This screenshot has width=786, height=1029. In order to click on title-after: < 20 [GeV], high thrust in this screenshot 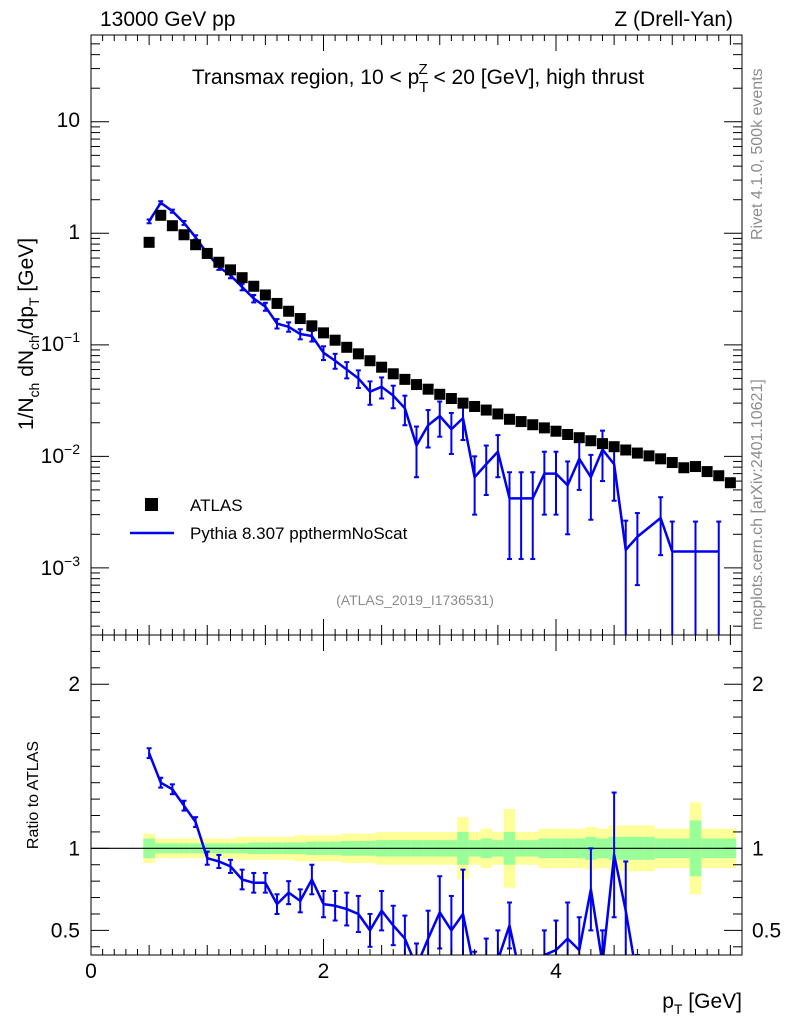, I will do `click(536, 77)`.